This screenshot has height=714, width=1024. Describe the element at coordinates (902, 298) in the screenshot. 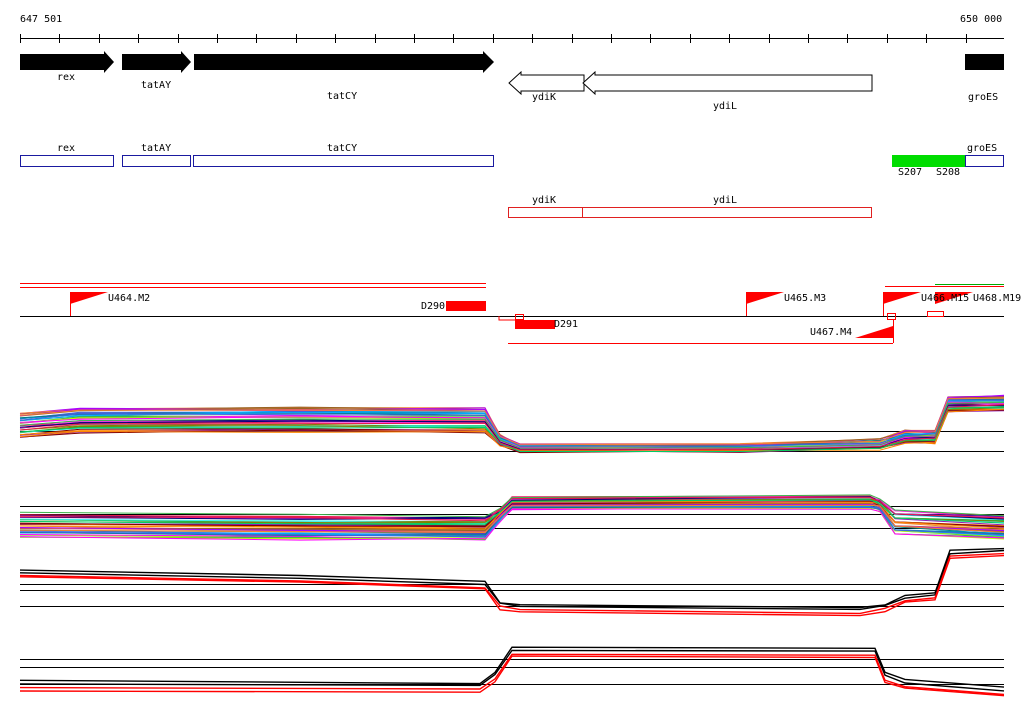

I see `operon-flag-U466` at that location.